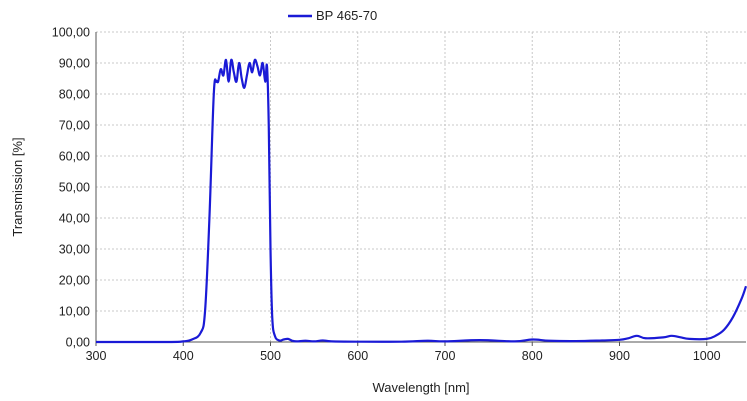  I want to click on y-tick-label-100: 100,00, so click(71, 33).